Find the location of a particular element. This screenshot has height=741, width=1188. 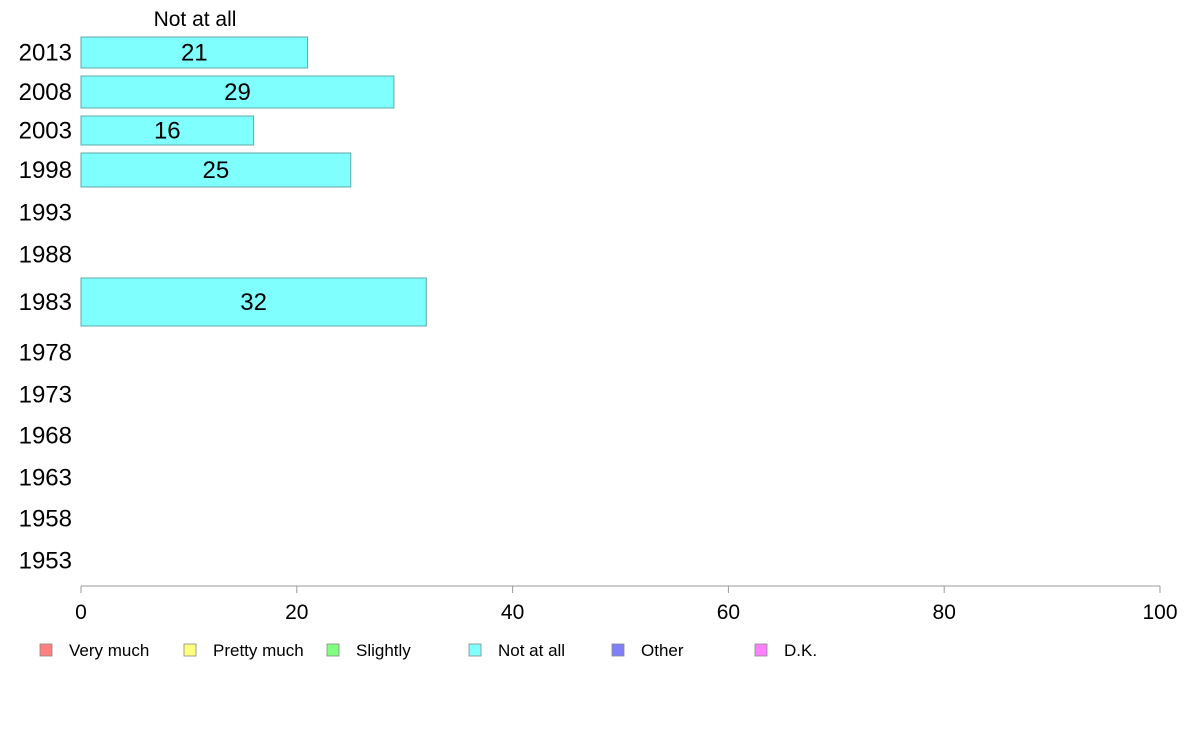

legend-label: Not at all is located at coordinates (531, 650).